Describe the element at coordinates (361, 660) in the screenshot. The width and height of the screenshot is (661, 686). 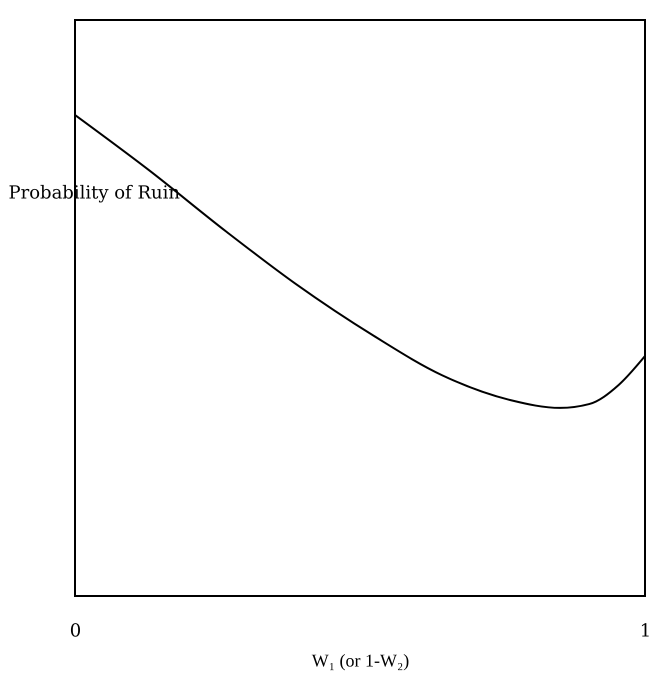
I see `x-axis-title: W₁ (or 1-W₂)` at that location.